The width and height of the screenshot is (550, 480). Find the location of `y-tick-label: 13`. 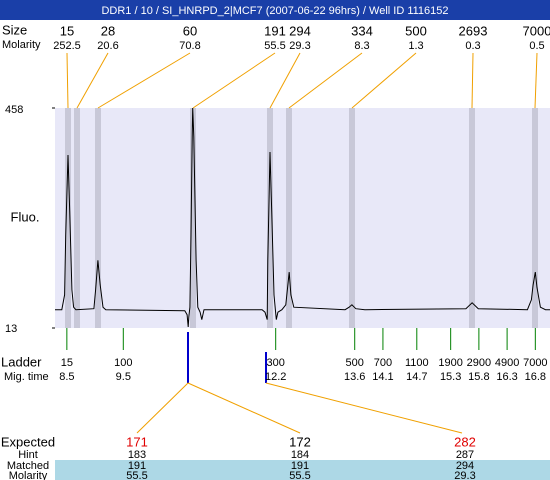

y-tick-label: 13 is located at coordinates (11, 329).